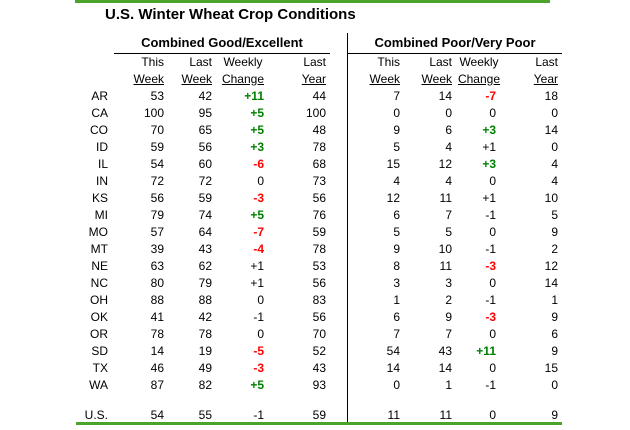  I want to click on this-week-cell: 80, so click(157, 282).